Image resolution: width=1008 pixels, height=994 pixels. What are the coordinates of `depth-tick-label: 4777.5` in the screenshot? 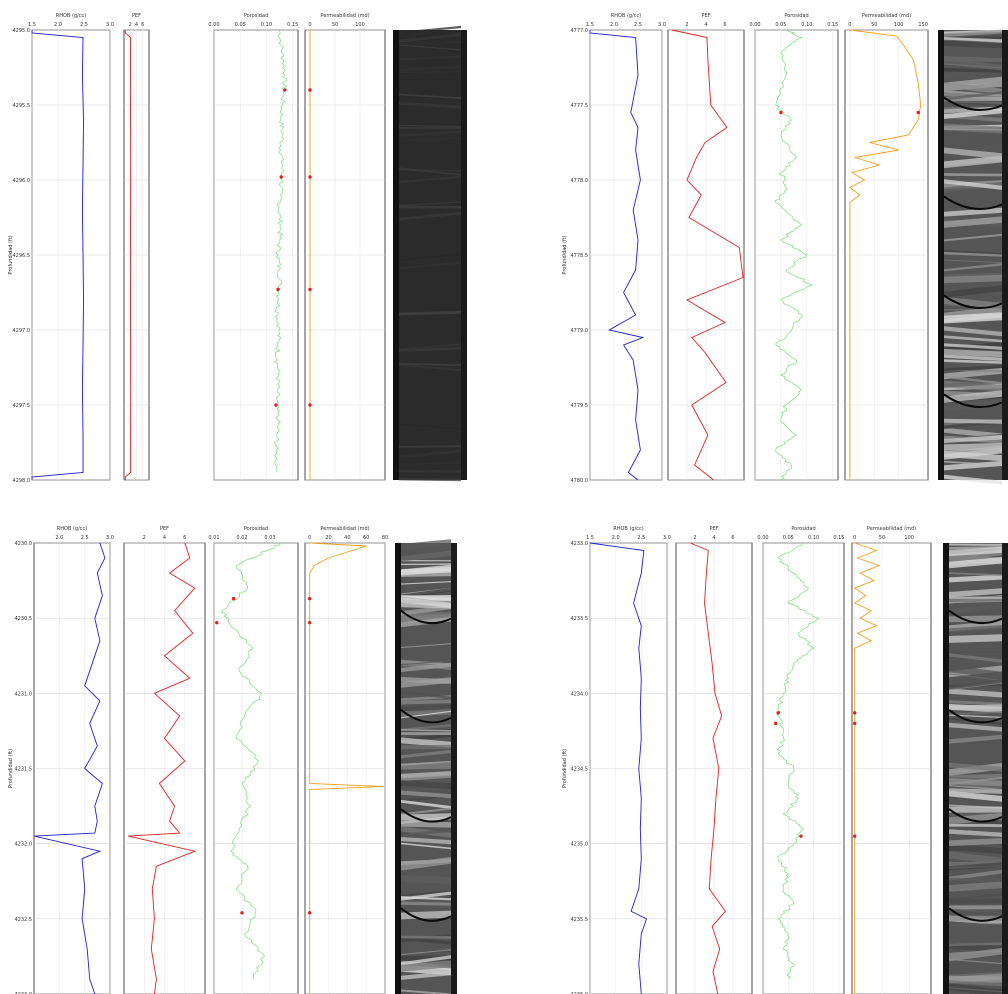 It's located at (580, 106).